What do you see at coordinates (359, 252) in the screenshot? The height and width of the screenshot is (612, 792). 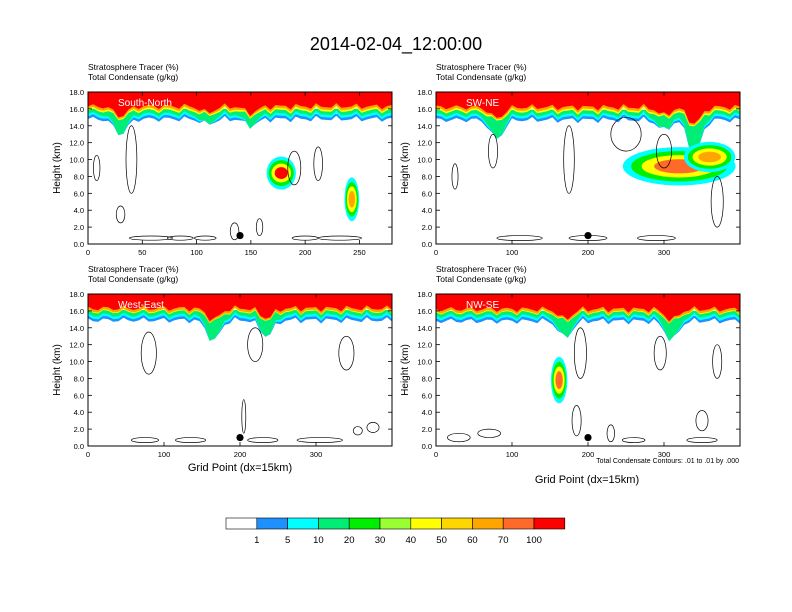 I see `x-tick-label: 250` at bounding box center [359, 252].